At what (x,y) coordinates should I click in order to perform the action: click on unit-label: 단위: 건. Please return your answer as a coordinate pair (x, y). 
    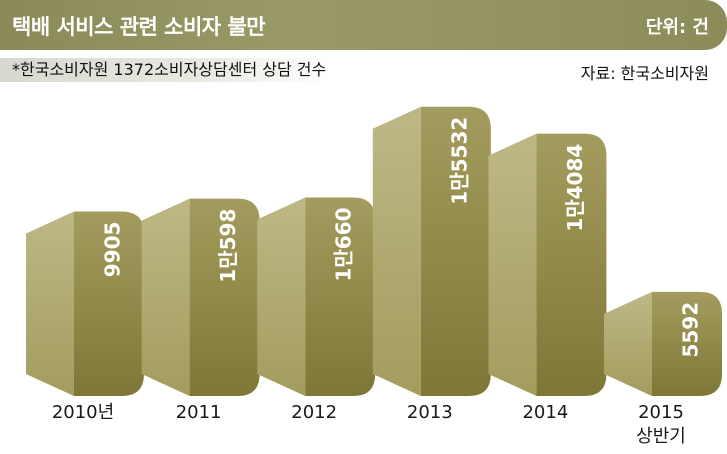
    Looking at the image, I should click on (677, 27).